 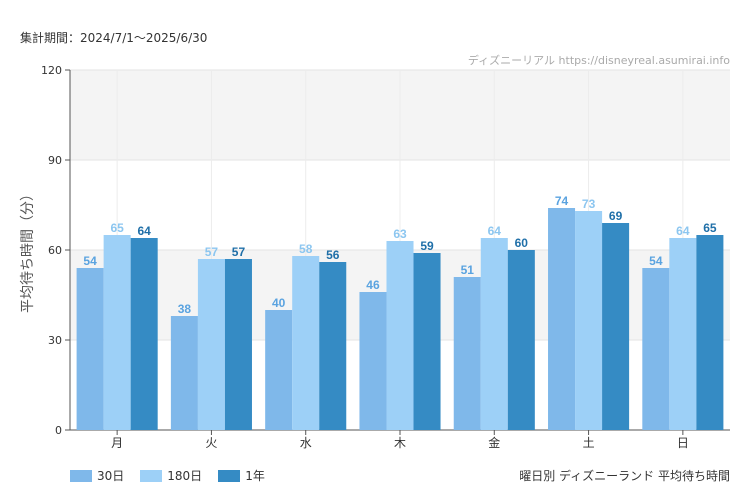 I want to click on bar-value-label: 63, so click(x=400, y=234).